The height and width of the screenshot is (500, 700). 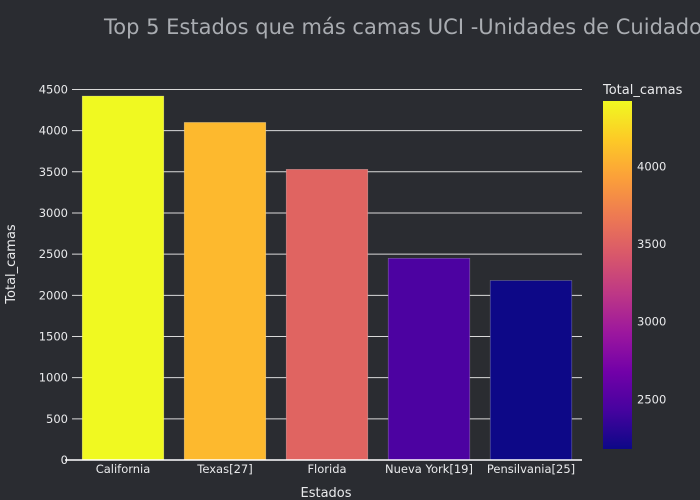 What do you see at coordinates (53, 131) in the screenshot?
I see `y-tick-label: 4000` at bounding box center [53, 131].